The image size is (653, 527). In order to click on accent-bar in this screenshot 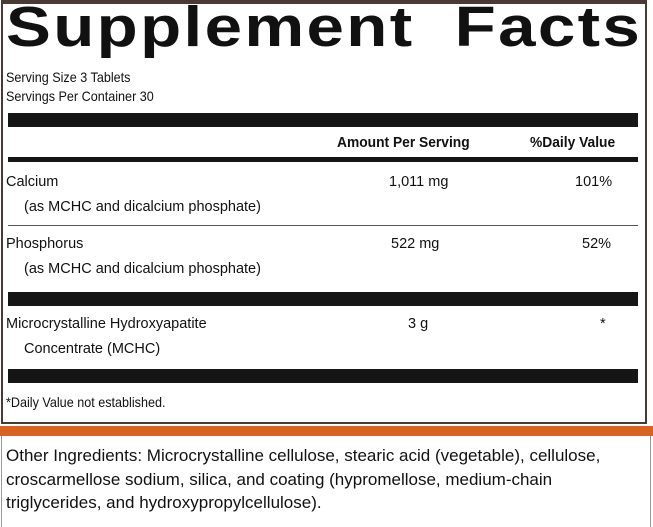, I will do `click(326, 431)`.